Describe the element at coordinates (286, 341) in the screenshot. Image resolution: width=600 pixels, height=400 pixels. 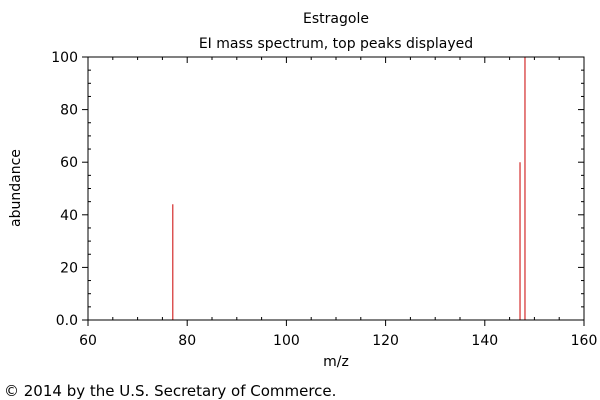
I see `x-tick-label: 100` at that location.